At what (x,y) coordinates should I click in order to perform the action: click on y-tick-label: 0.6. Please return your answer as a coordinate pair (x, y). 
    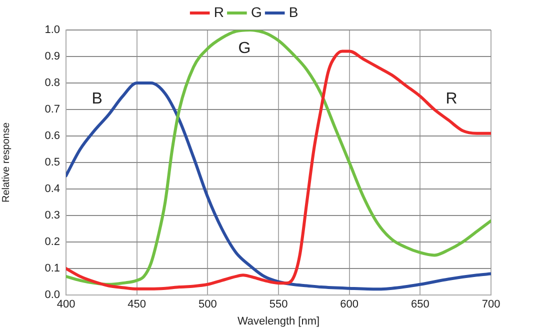
    Looking at the image, I should click on (52, 136).